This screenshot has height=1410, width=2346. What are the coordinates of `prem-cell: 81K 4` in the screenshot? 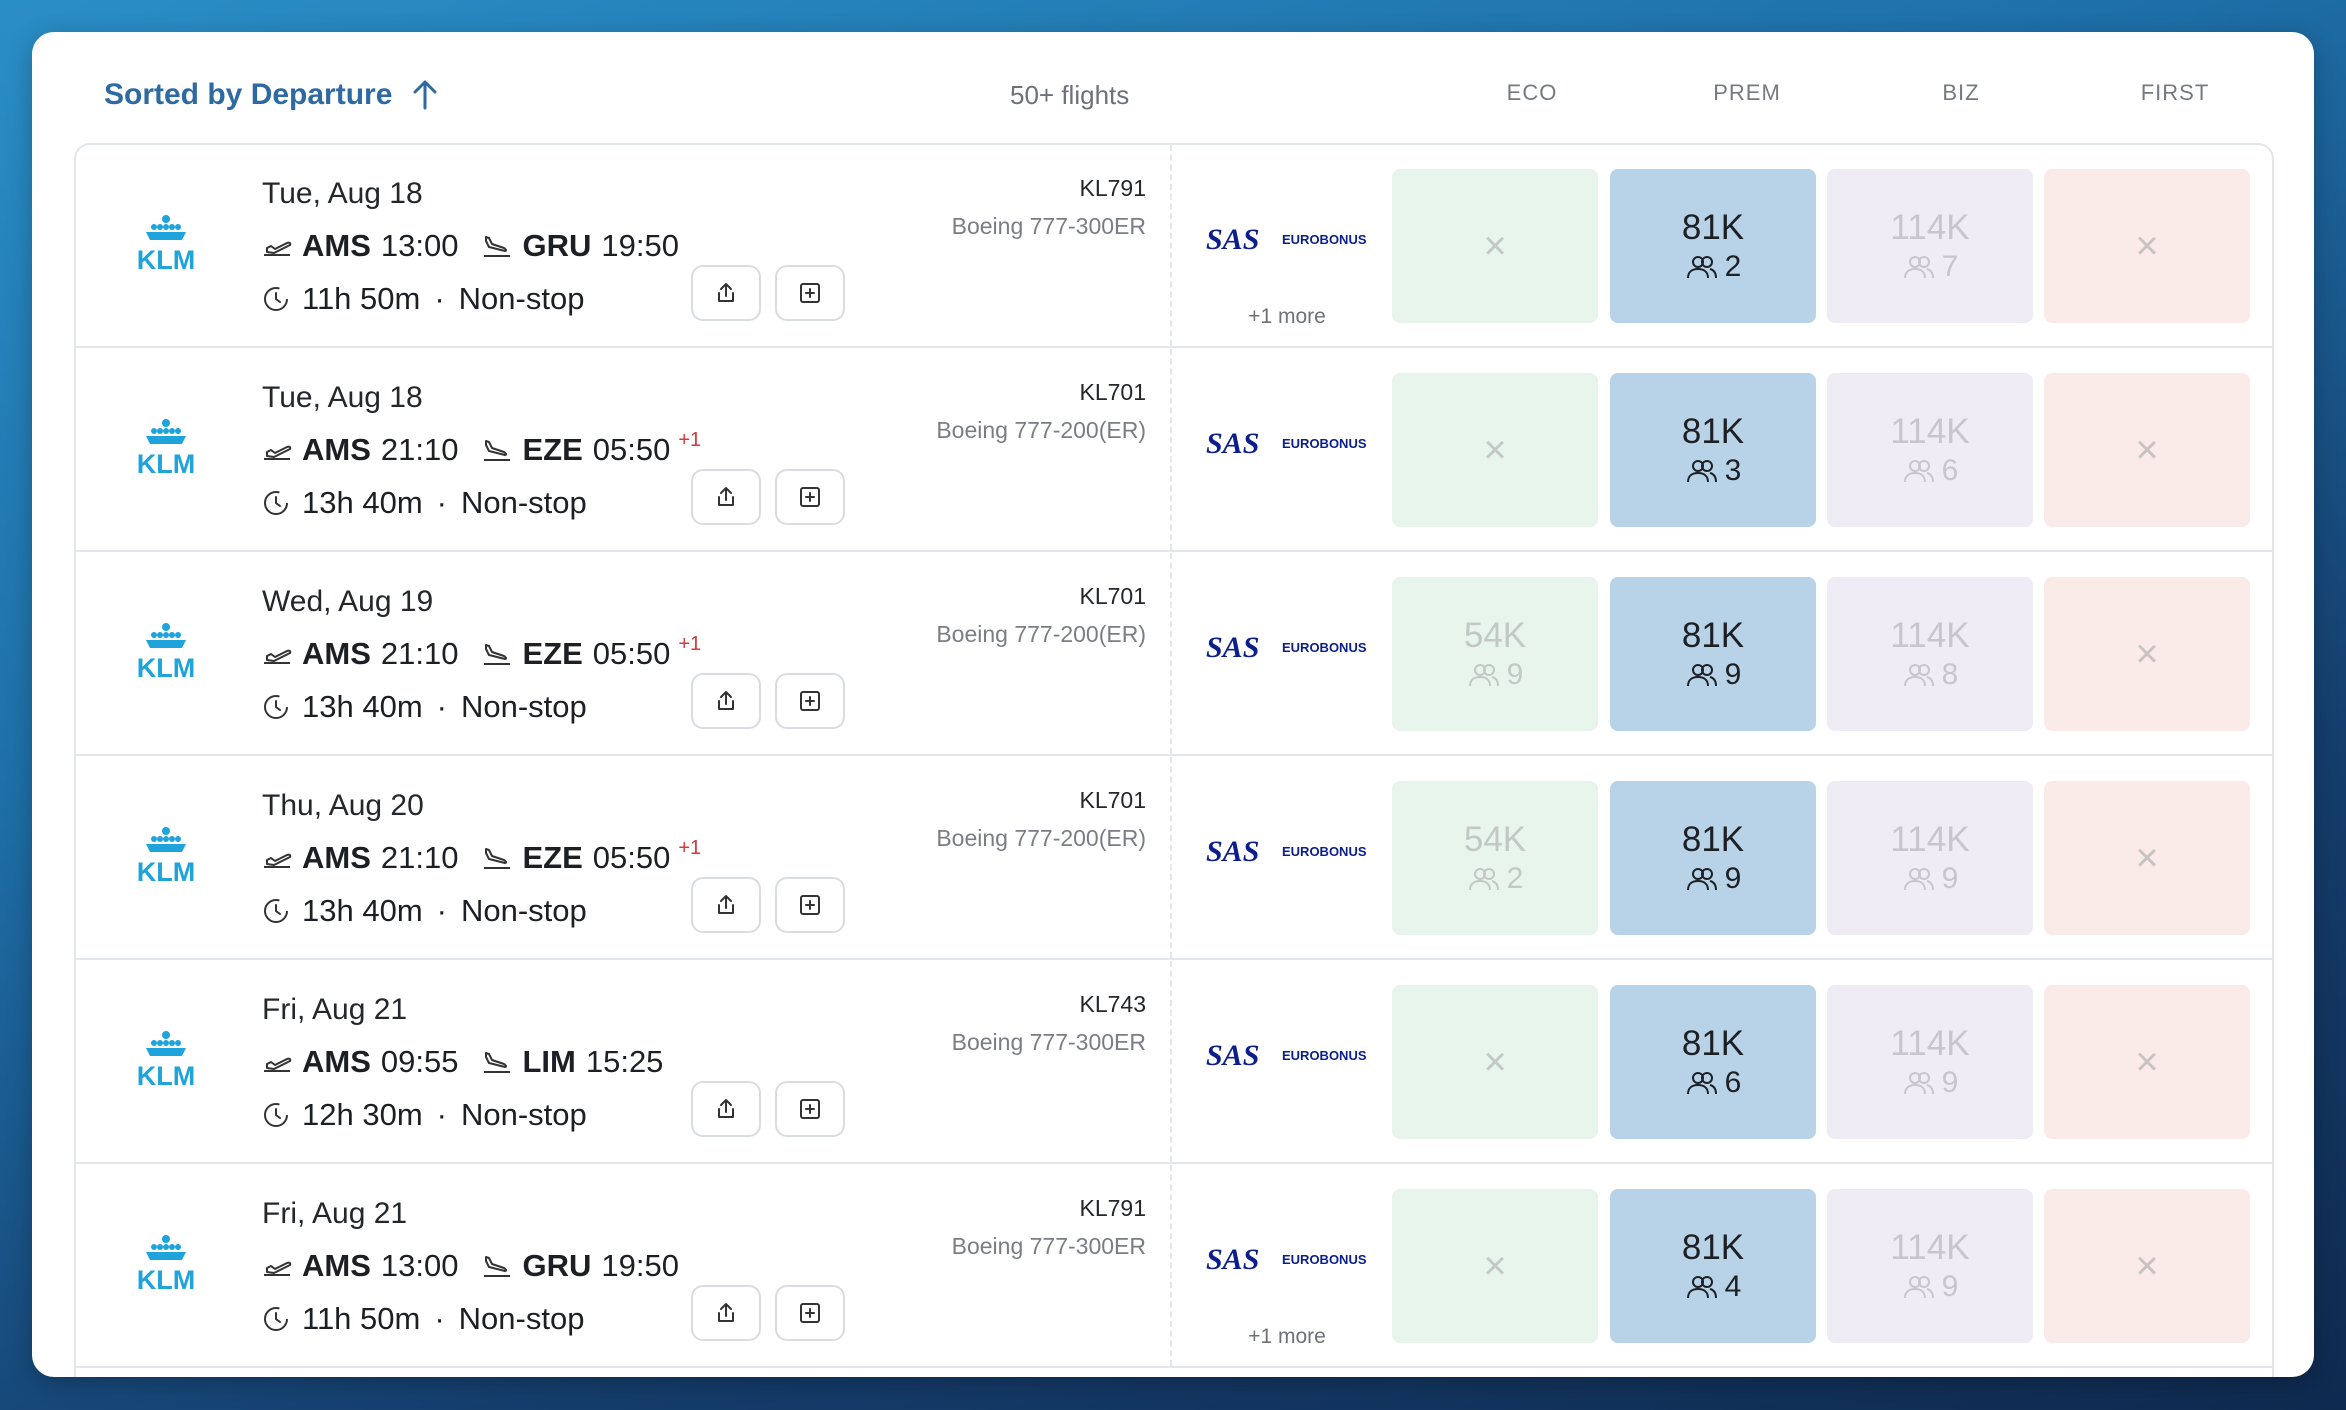 It's located at (1713, 1266).